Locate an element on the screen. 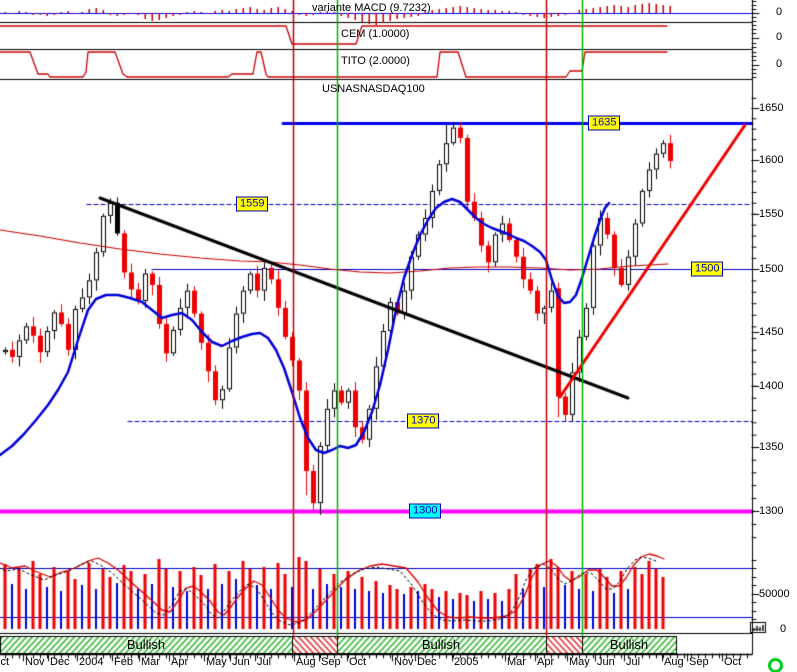  symbol-title: USNASNASDAQ100 is located at coordinates (373, 89).